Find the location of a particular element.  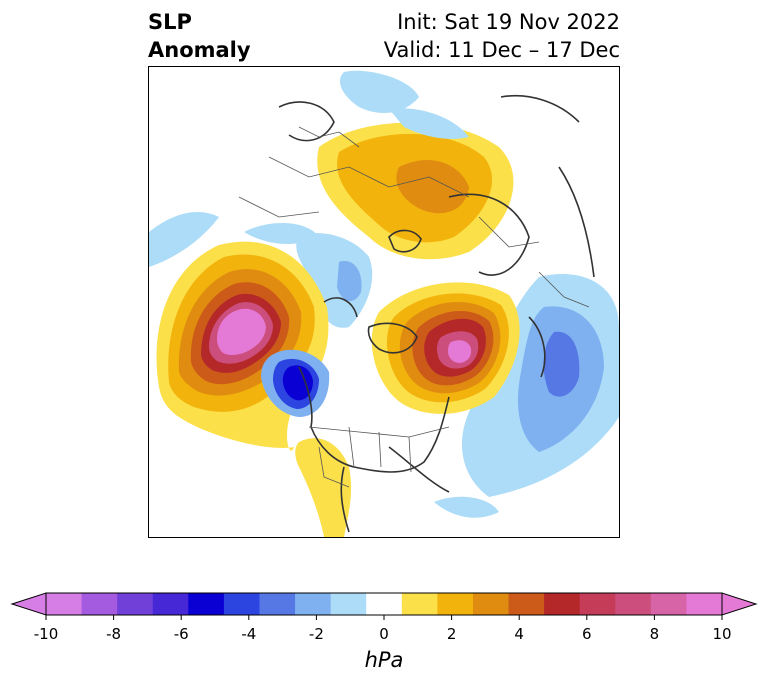

colorbar-tick-label: -2 is located at coordinates (316, 634).